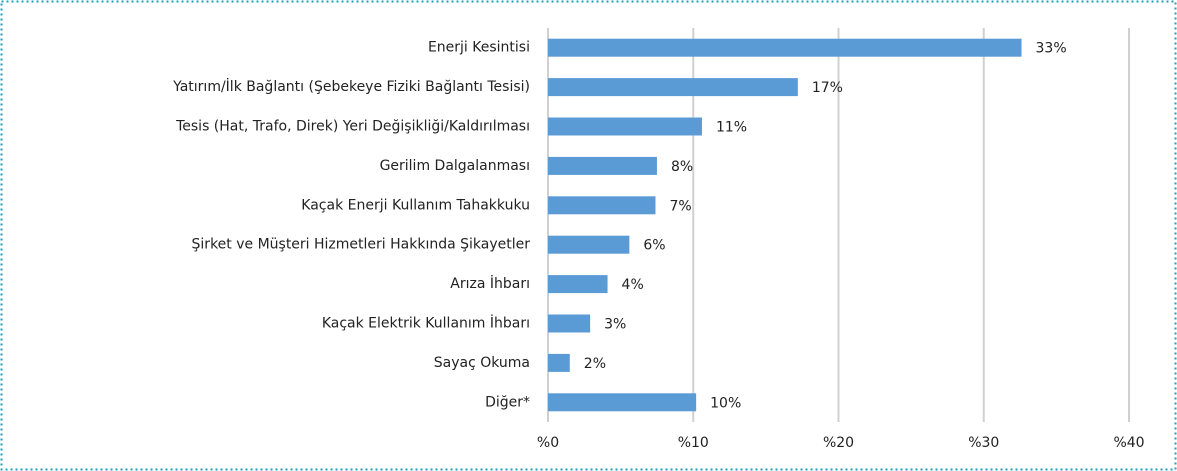  I want to click on y-tick-label: Arıza İhbarı, so click(490, 283).